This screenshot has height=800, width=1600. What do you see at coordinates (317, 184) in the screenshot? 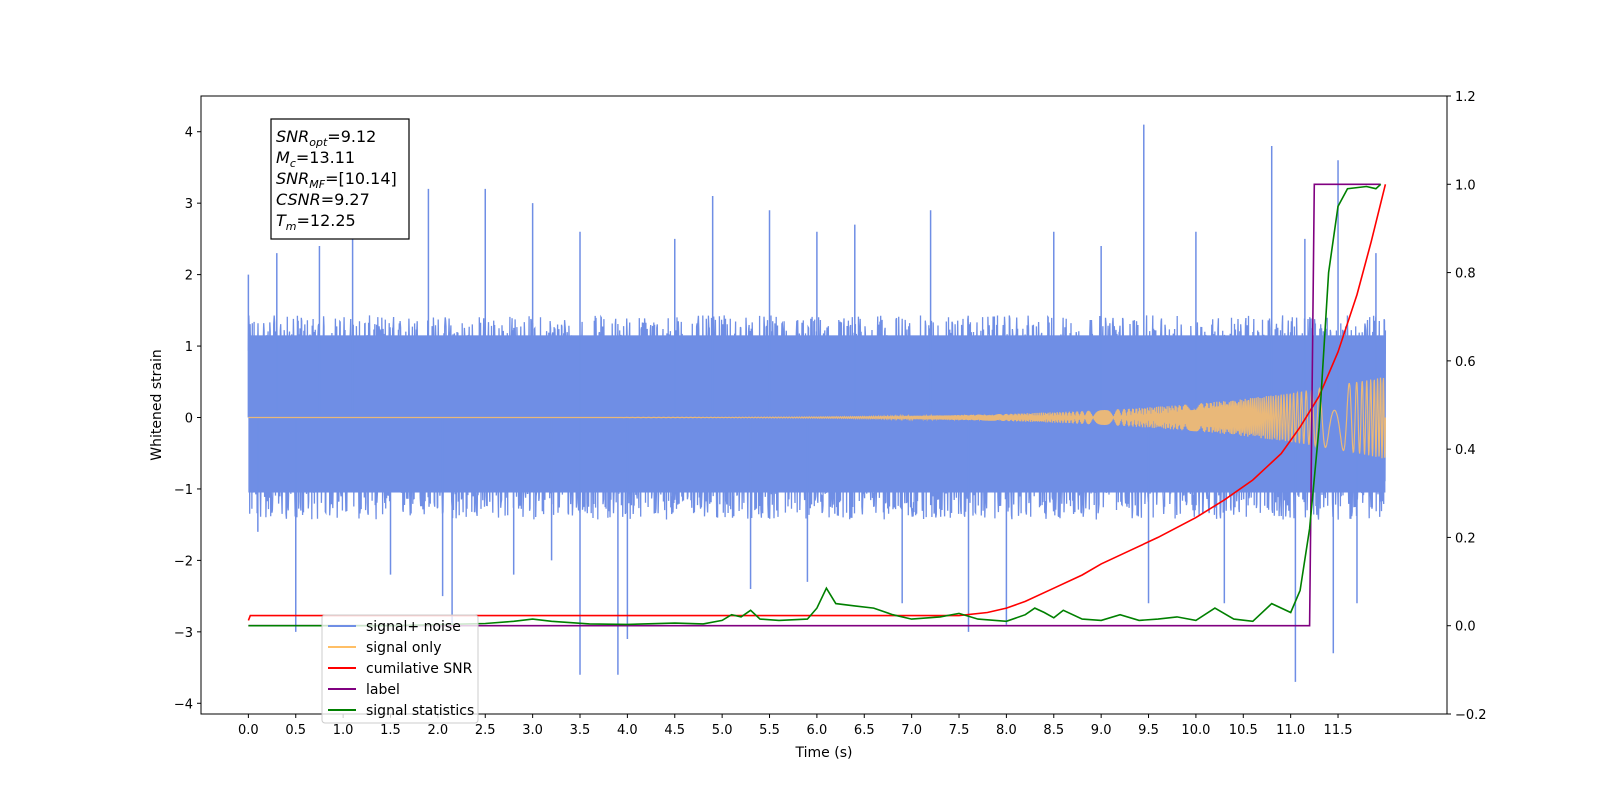
I see `stat-subscript: MF` at bounding box center [317, 184].